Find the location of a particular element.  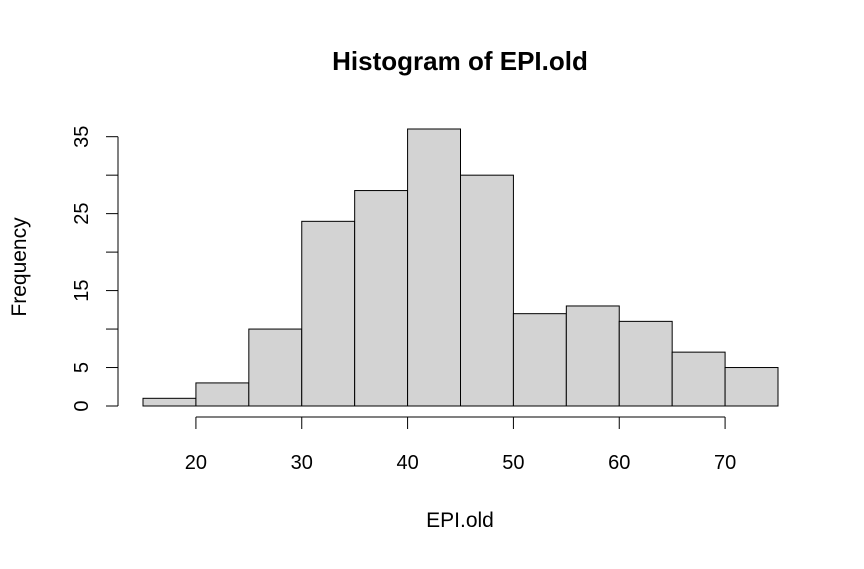

y-tick-label: 35 is located at coordinates (82, 137).